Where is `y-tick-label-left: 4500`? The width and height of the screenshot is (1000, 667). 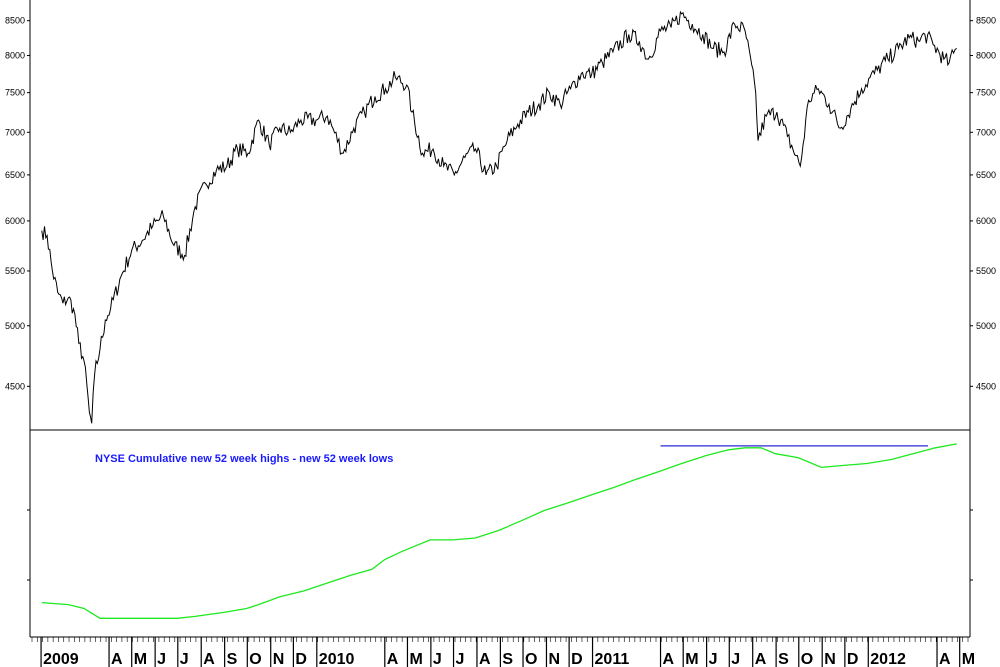
y-tick-label-left: 4500 is located at coordinates (15, 386).